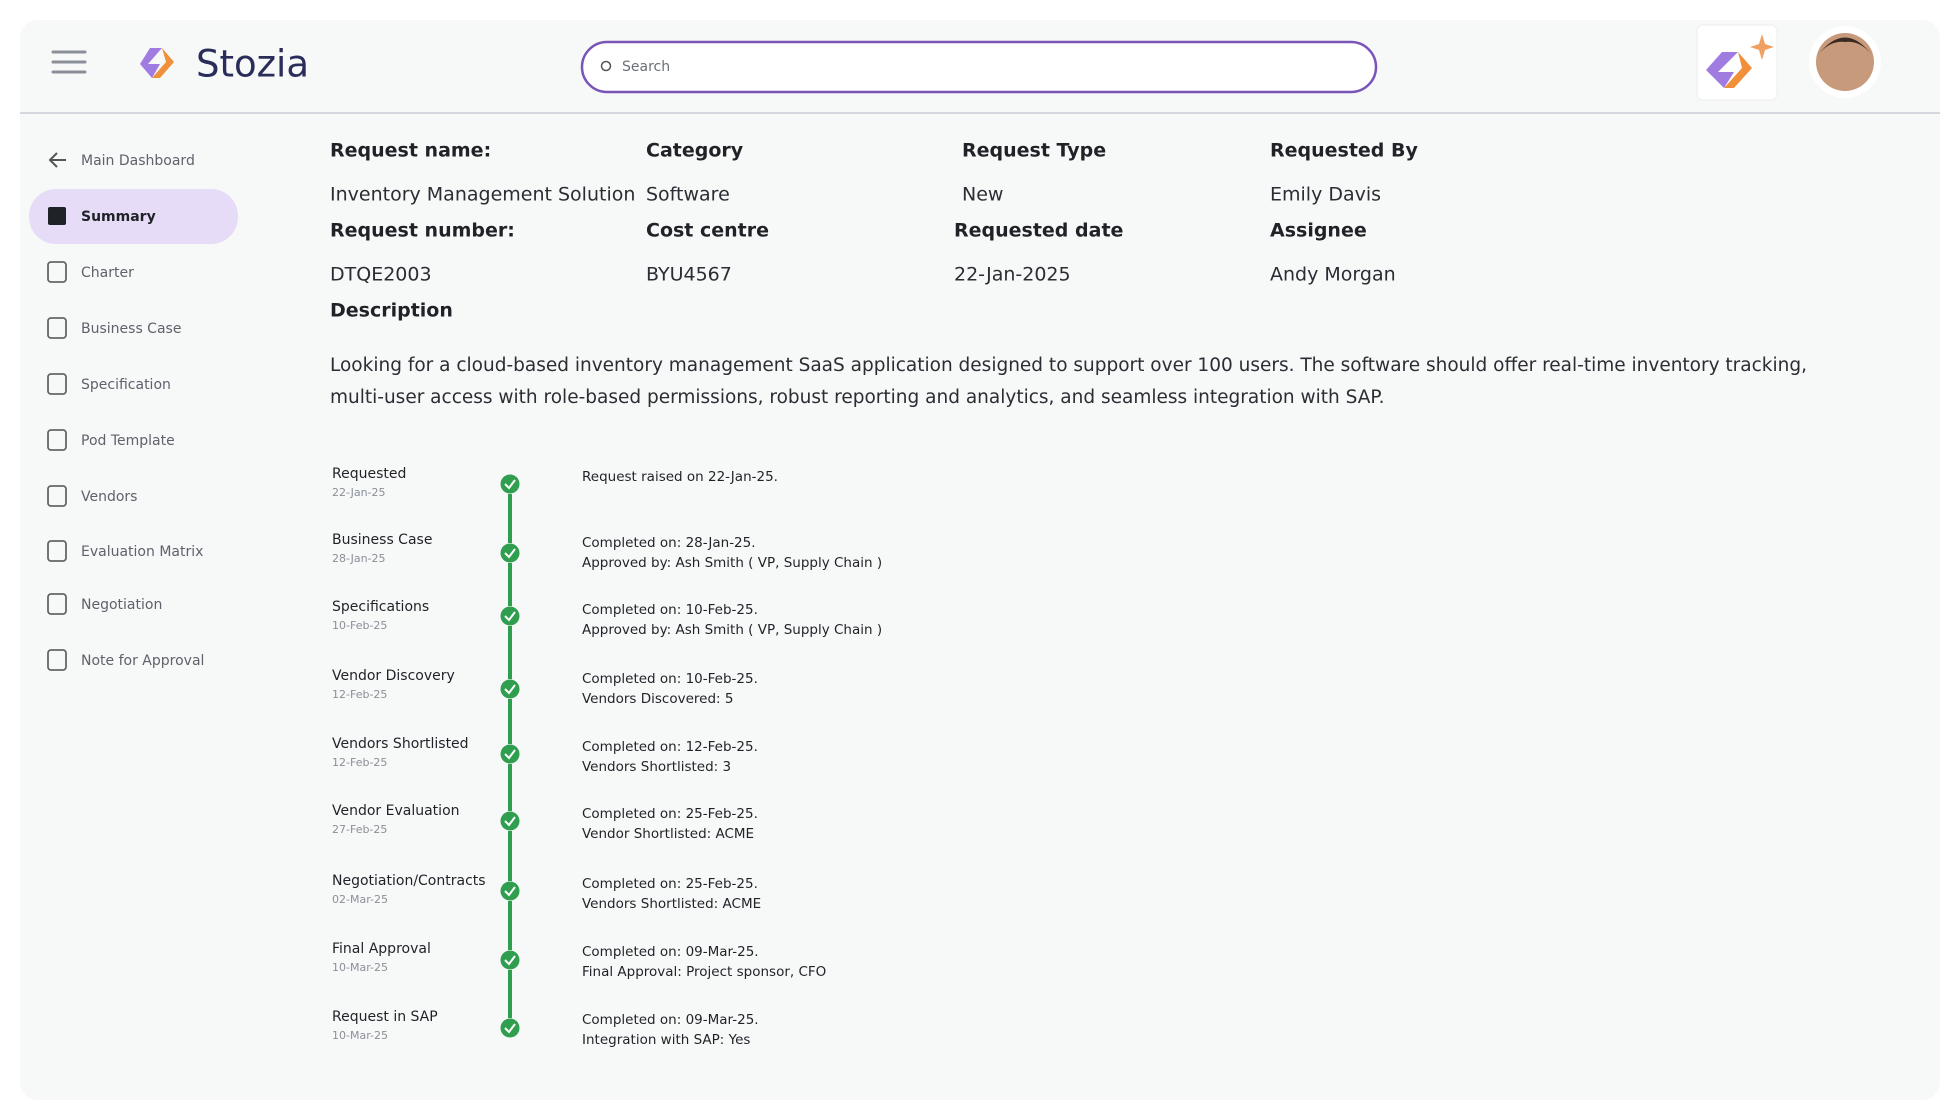 The width and height of the screenshot is (1960, 1120). What do you see at coordinates (359, 558) in the screenshot?
I see `step-date: 28-Jan-25` at bounding box center [359, 558].